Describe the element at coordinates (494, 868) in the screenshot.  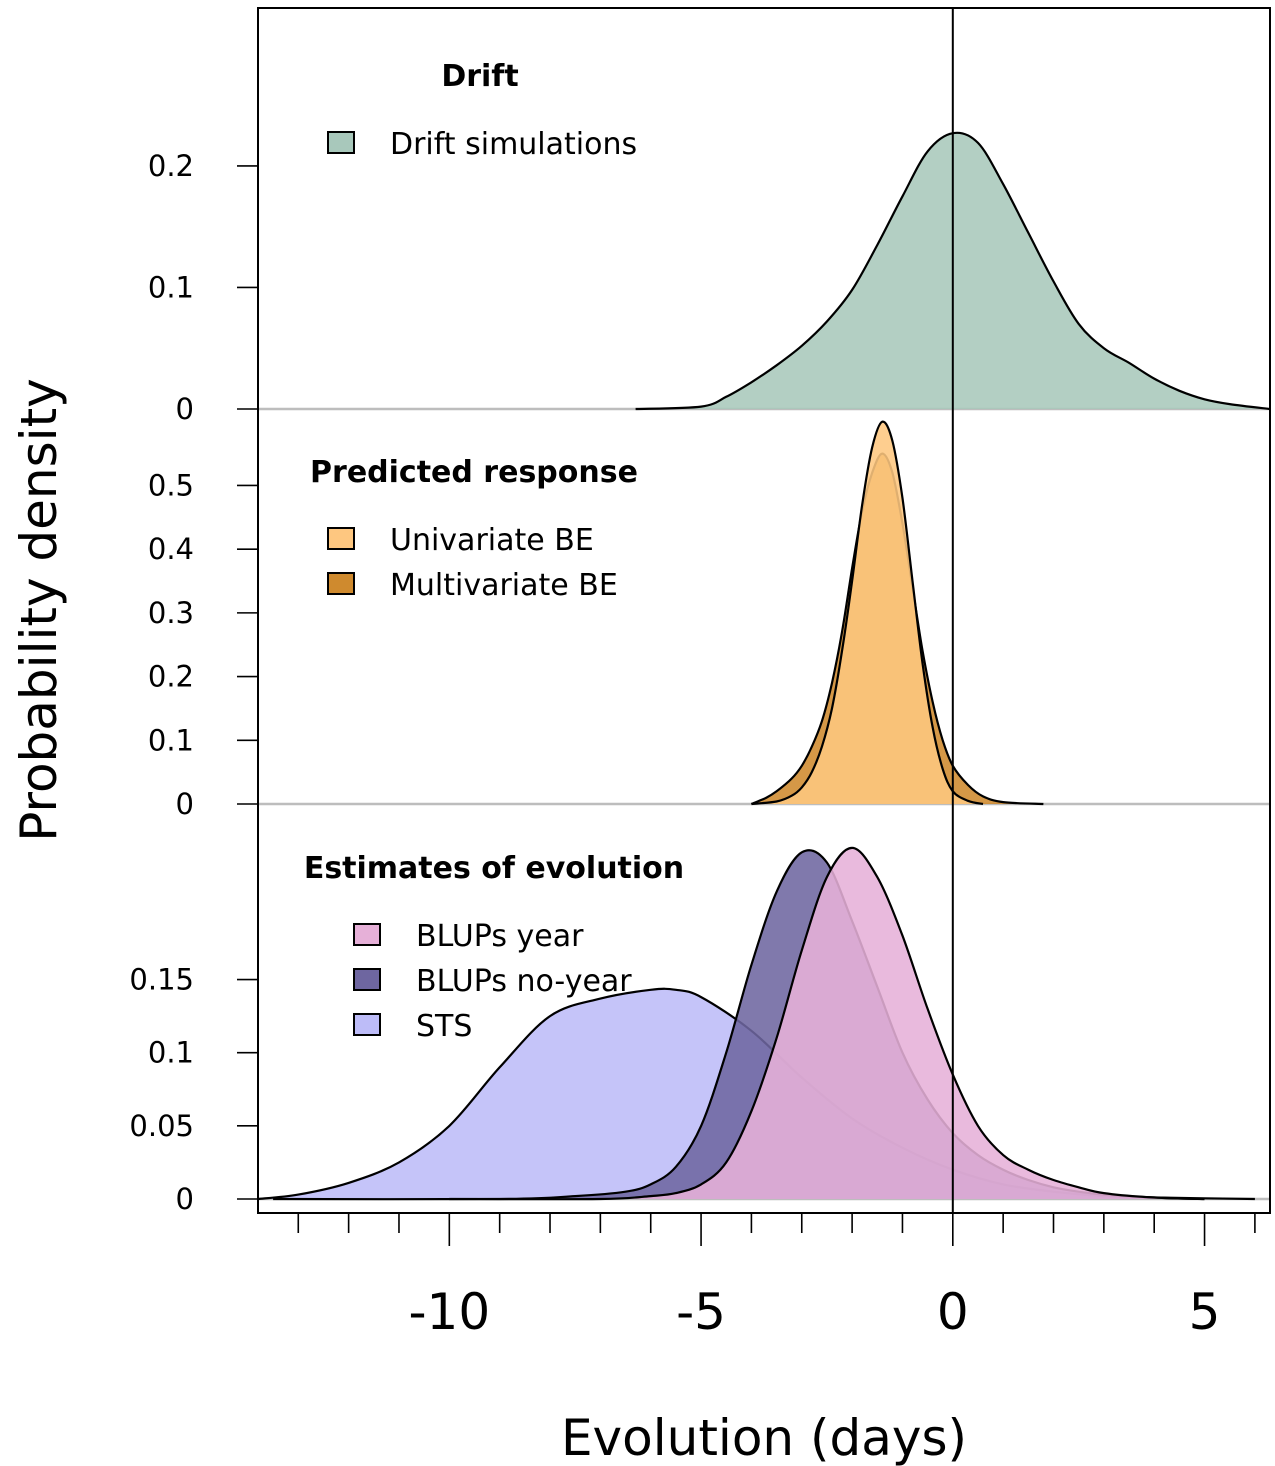
I see `legend-title: Estimates of evolution` at that location.